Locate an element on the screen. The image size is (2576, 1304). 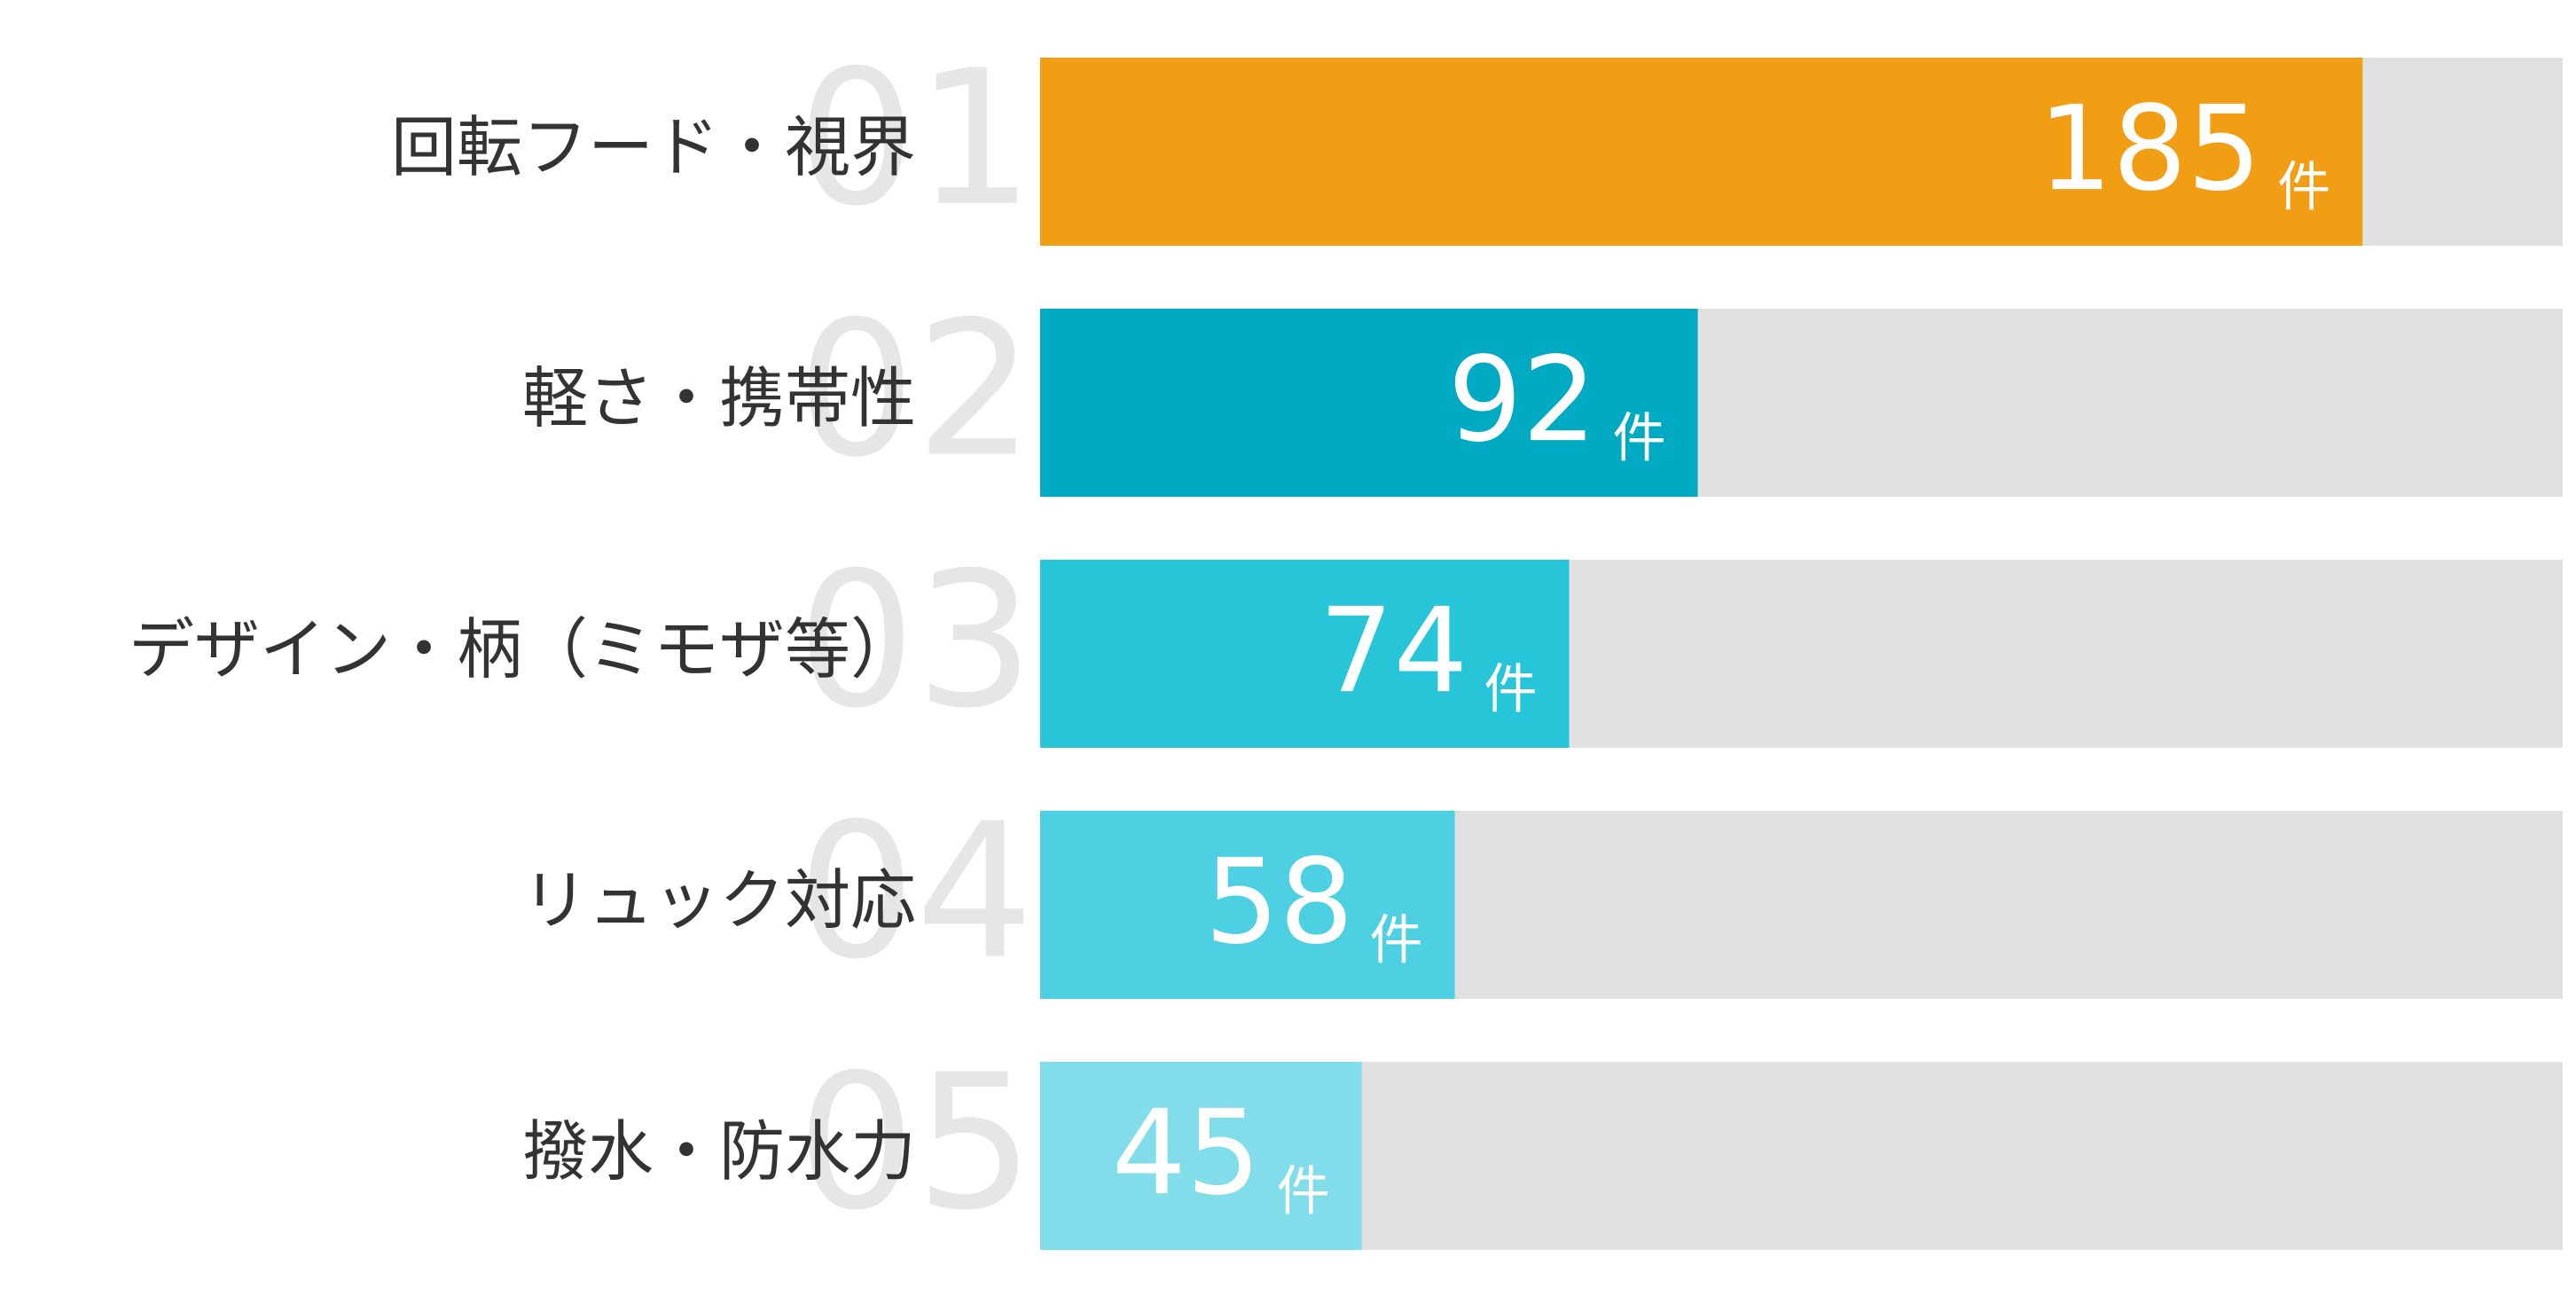
category-label: 撥水・防水力 is located at coordinates (719, 1152).